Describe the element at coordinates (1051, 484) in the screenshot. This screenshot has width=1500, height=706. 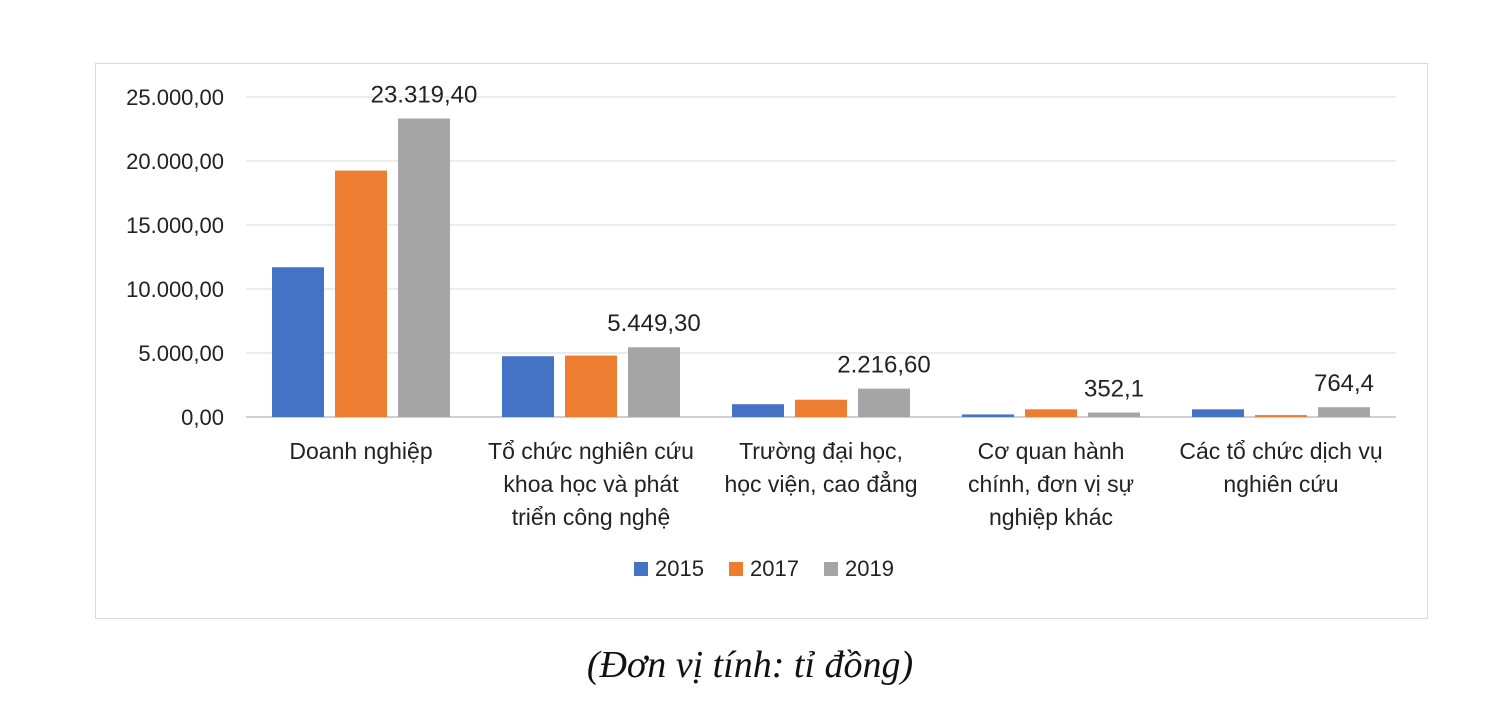
I see `category-label: chính, đơn vị sự` at that location.